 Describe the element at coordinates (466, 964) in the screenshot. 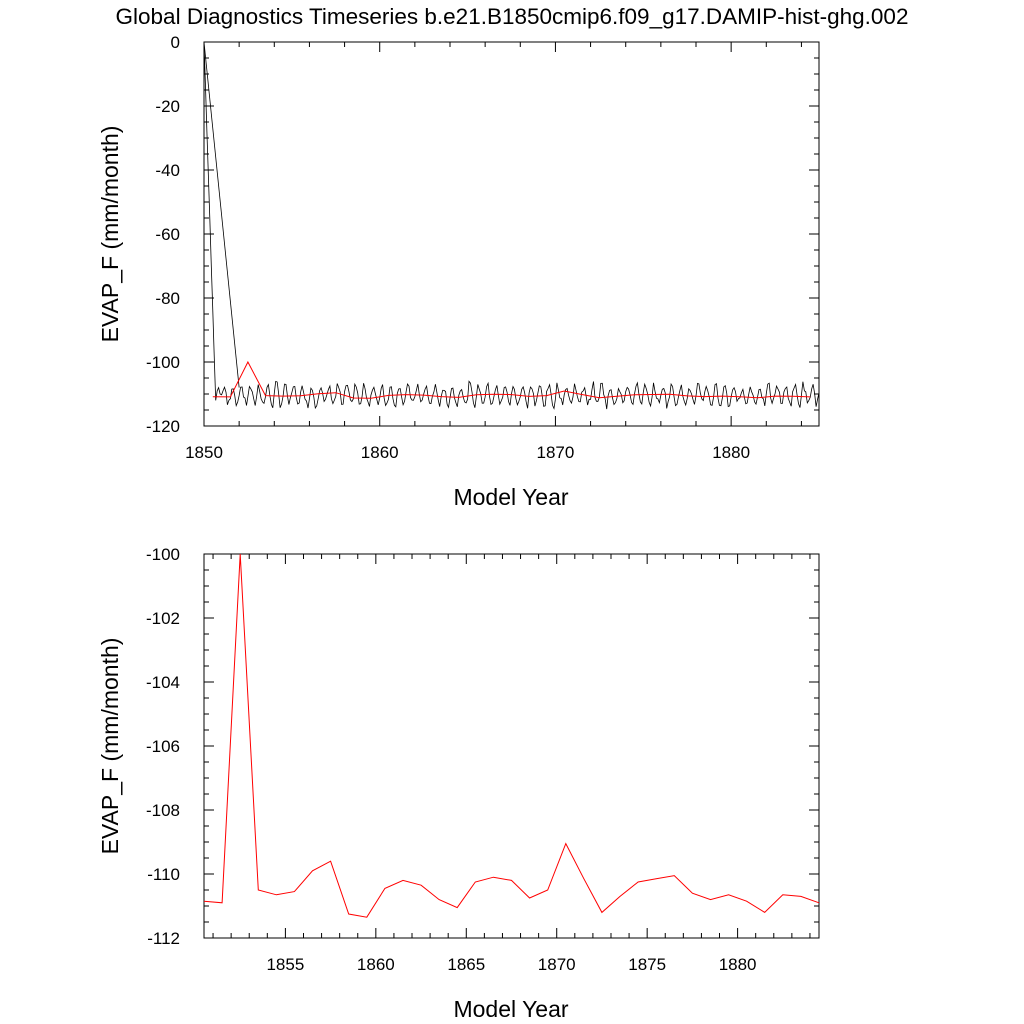

I see `x-tick-label: 1865` at that location.